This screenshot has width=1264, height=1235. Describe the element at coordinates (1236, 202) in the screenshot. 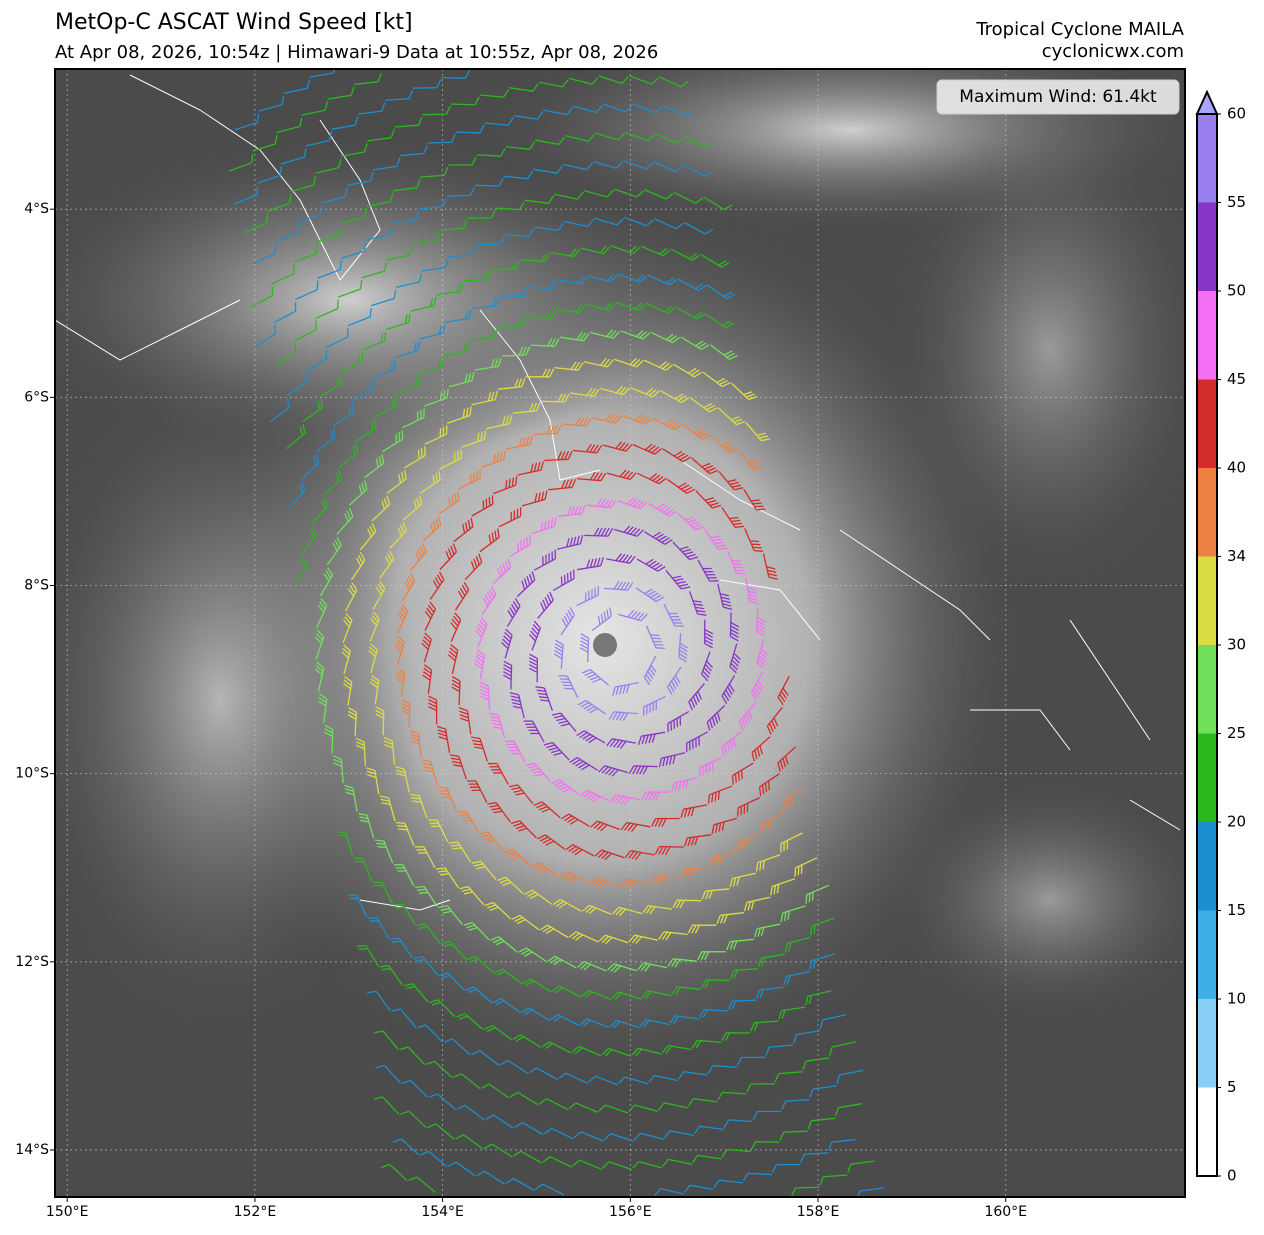

I see `colorbar-label: 55` at that location.